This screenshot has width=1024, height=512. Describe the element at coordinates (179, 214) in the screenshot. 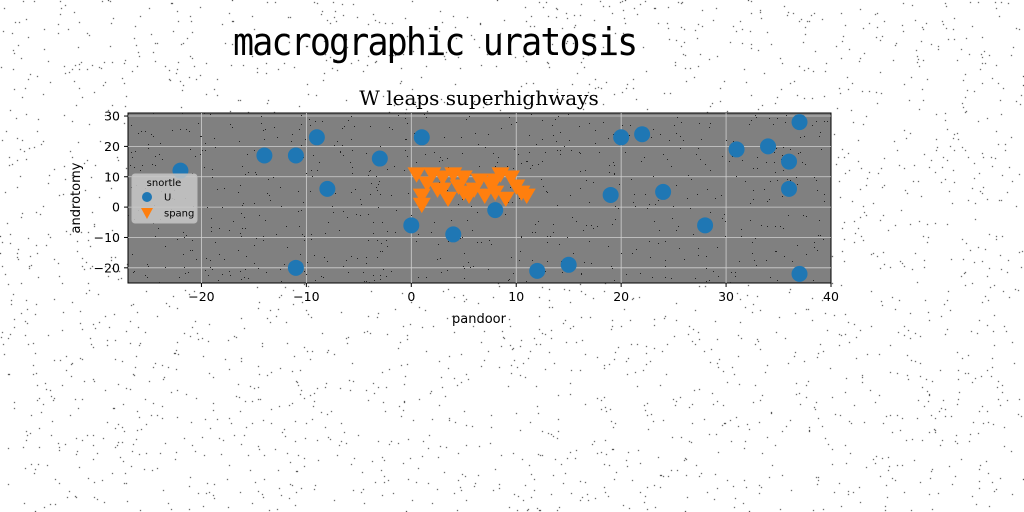

I see `legend-label-spang: spang` at that location.